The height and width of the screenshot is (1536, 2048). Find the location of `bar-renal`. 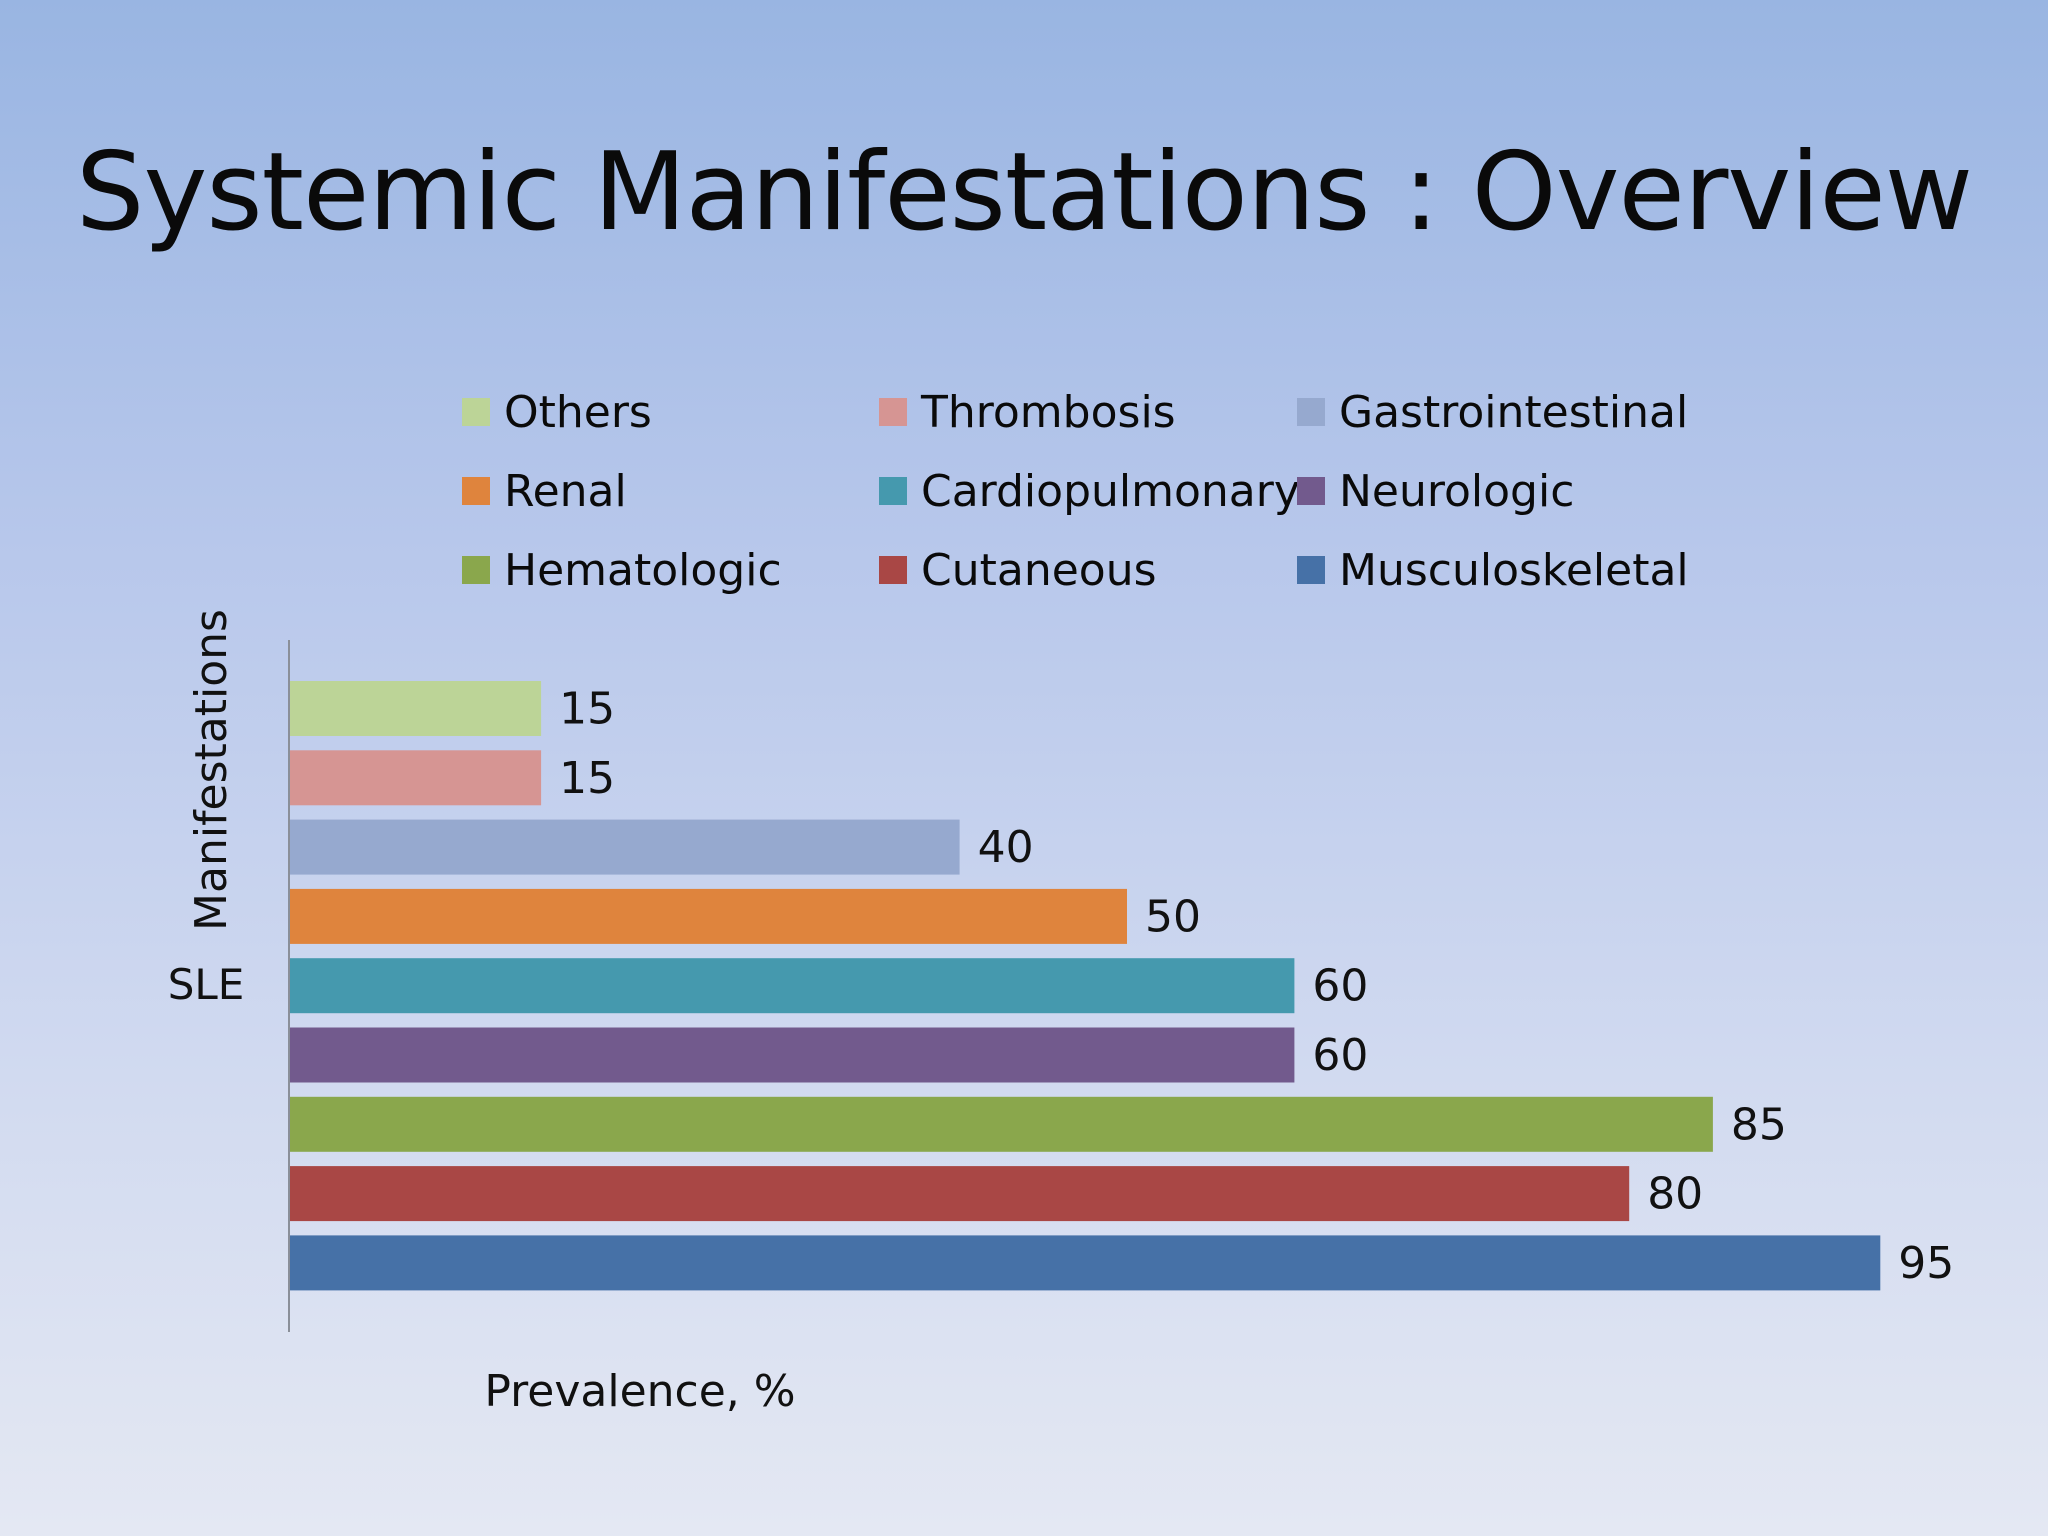

bar-renal is located at coordinates (708, 916).